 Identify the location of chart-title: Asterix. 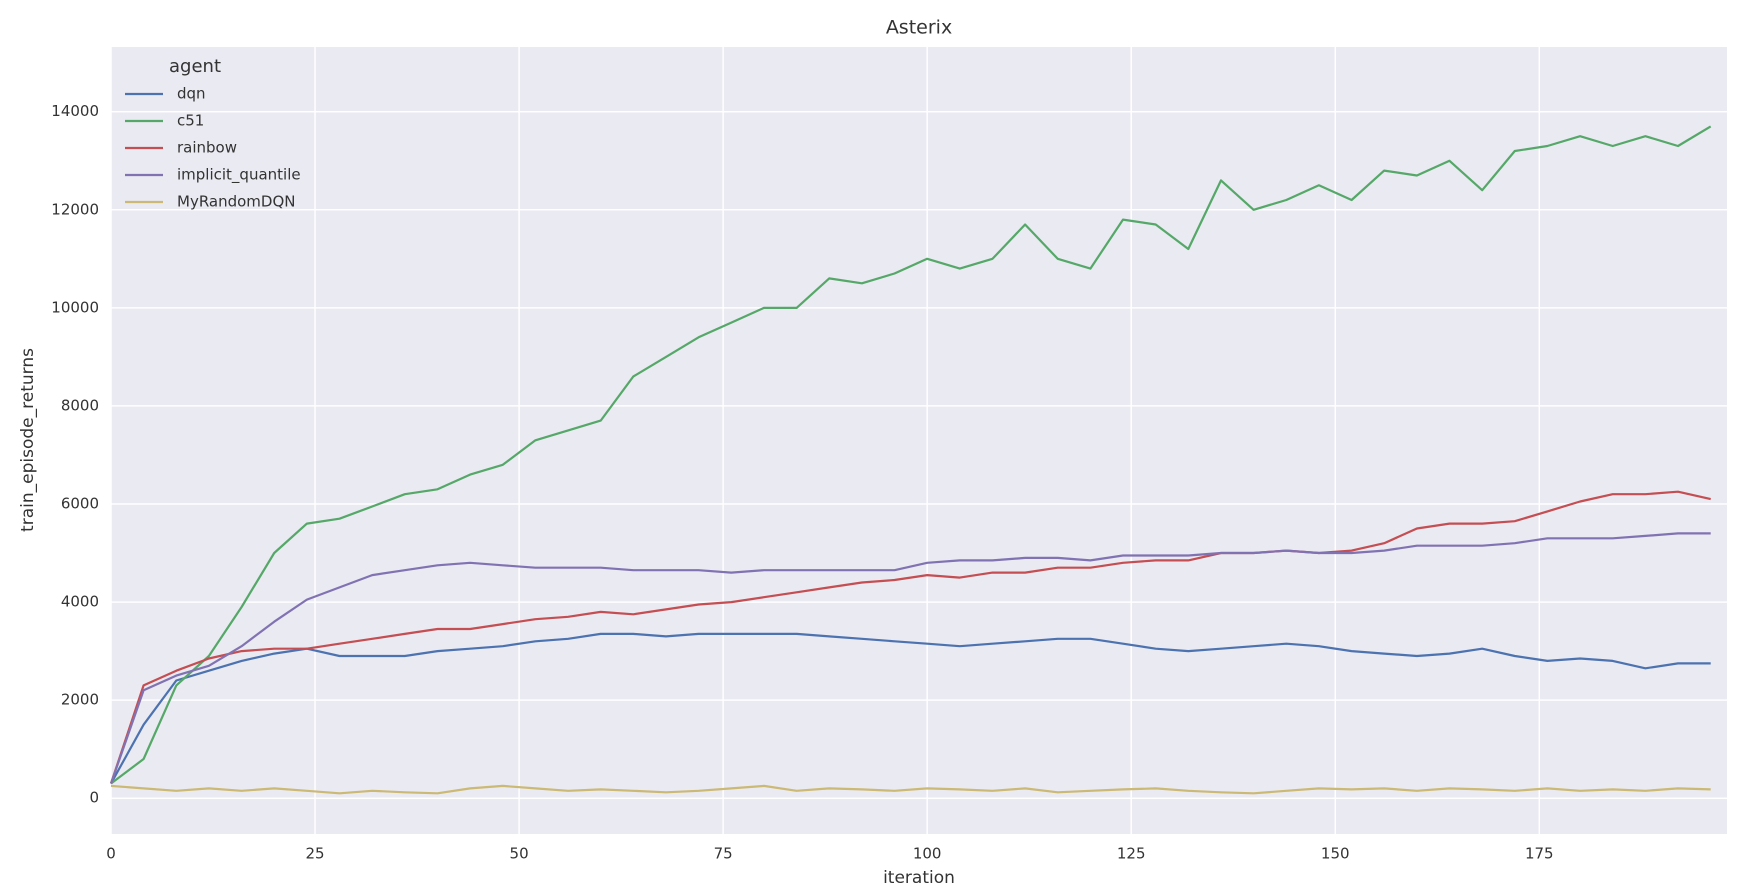
(919, 28).